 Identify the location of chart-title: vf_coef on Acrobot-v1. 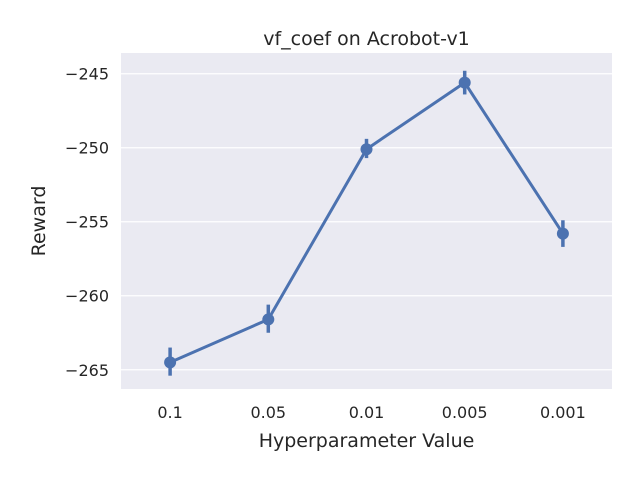
(366, 39).